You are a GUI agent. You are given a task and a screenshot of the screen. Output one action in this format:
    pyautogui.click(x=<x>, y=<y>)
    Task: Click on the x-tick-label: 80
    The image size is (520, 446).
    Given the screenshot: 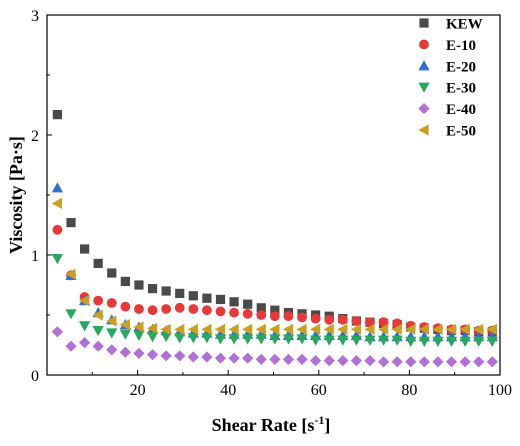 What is the action you would take?
    pyautogui.click(x=409, y=390)
    